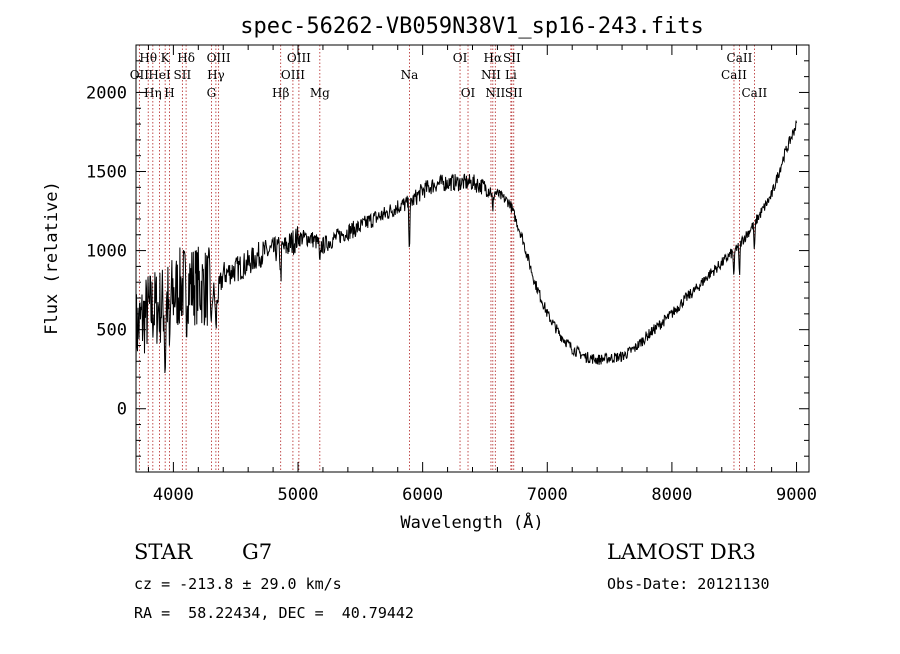 This screenshot has height=654, width=900. What do you see at coordinates (472, 26) in the screenshot?
I see `chart-title: spec-56262-VB059N38V1_sp16-243.fits` at bounding box center [472, 26].